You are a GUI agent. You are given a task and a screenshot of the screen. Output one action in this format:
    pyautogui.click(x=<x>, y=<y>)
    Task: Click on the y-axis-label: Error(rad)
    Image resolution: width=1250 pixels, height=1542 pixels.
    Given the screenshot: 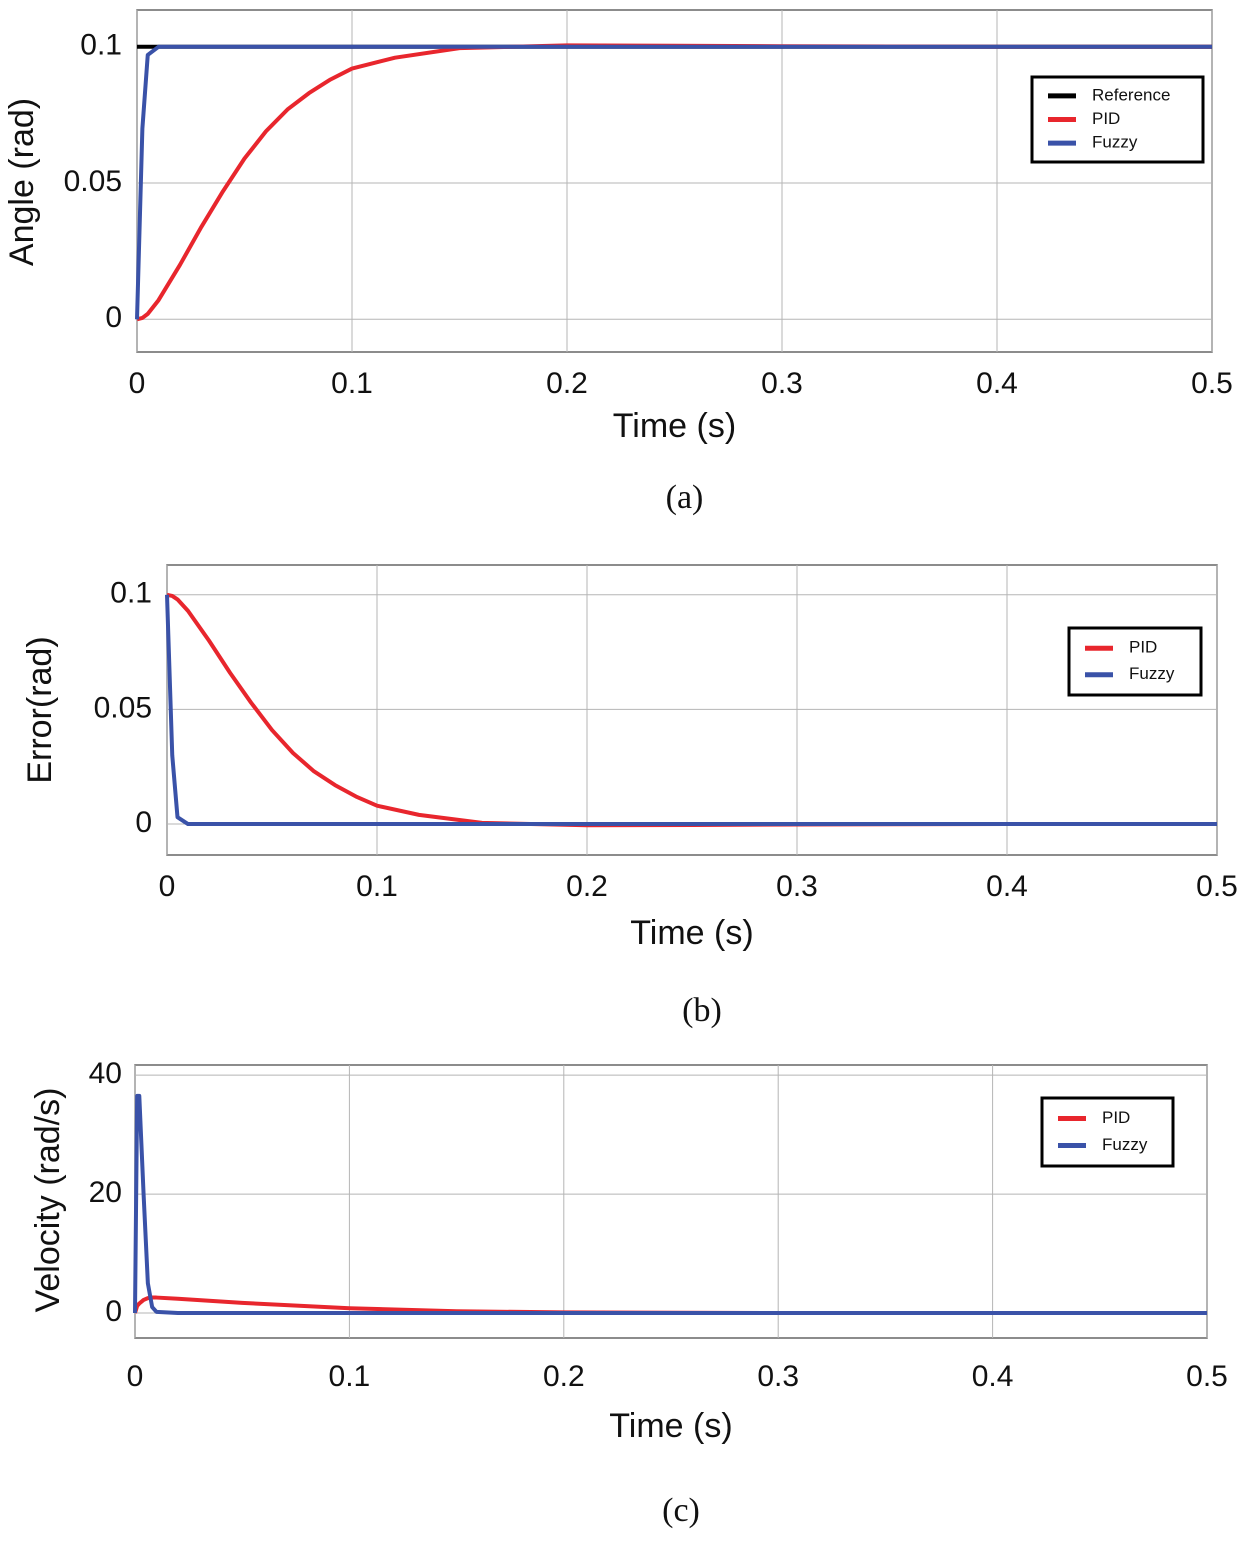 What is the action you would take?
    pyautogui.click(x=40, y=709)
    